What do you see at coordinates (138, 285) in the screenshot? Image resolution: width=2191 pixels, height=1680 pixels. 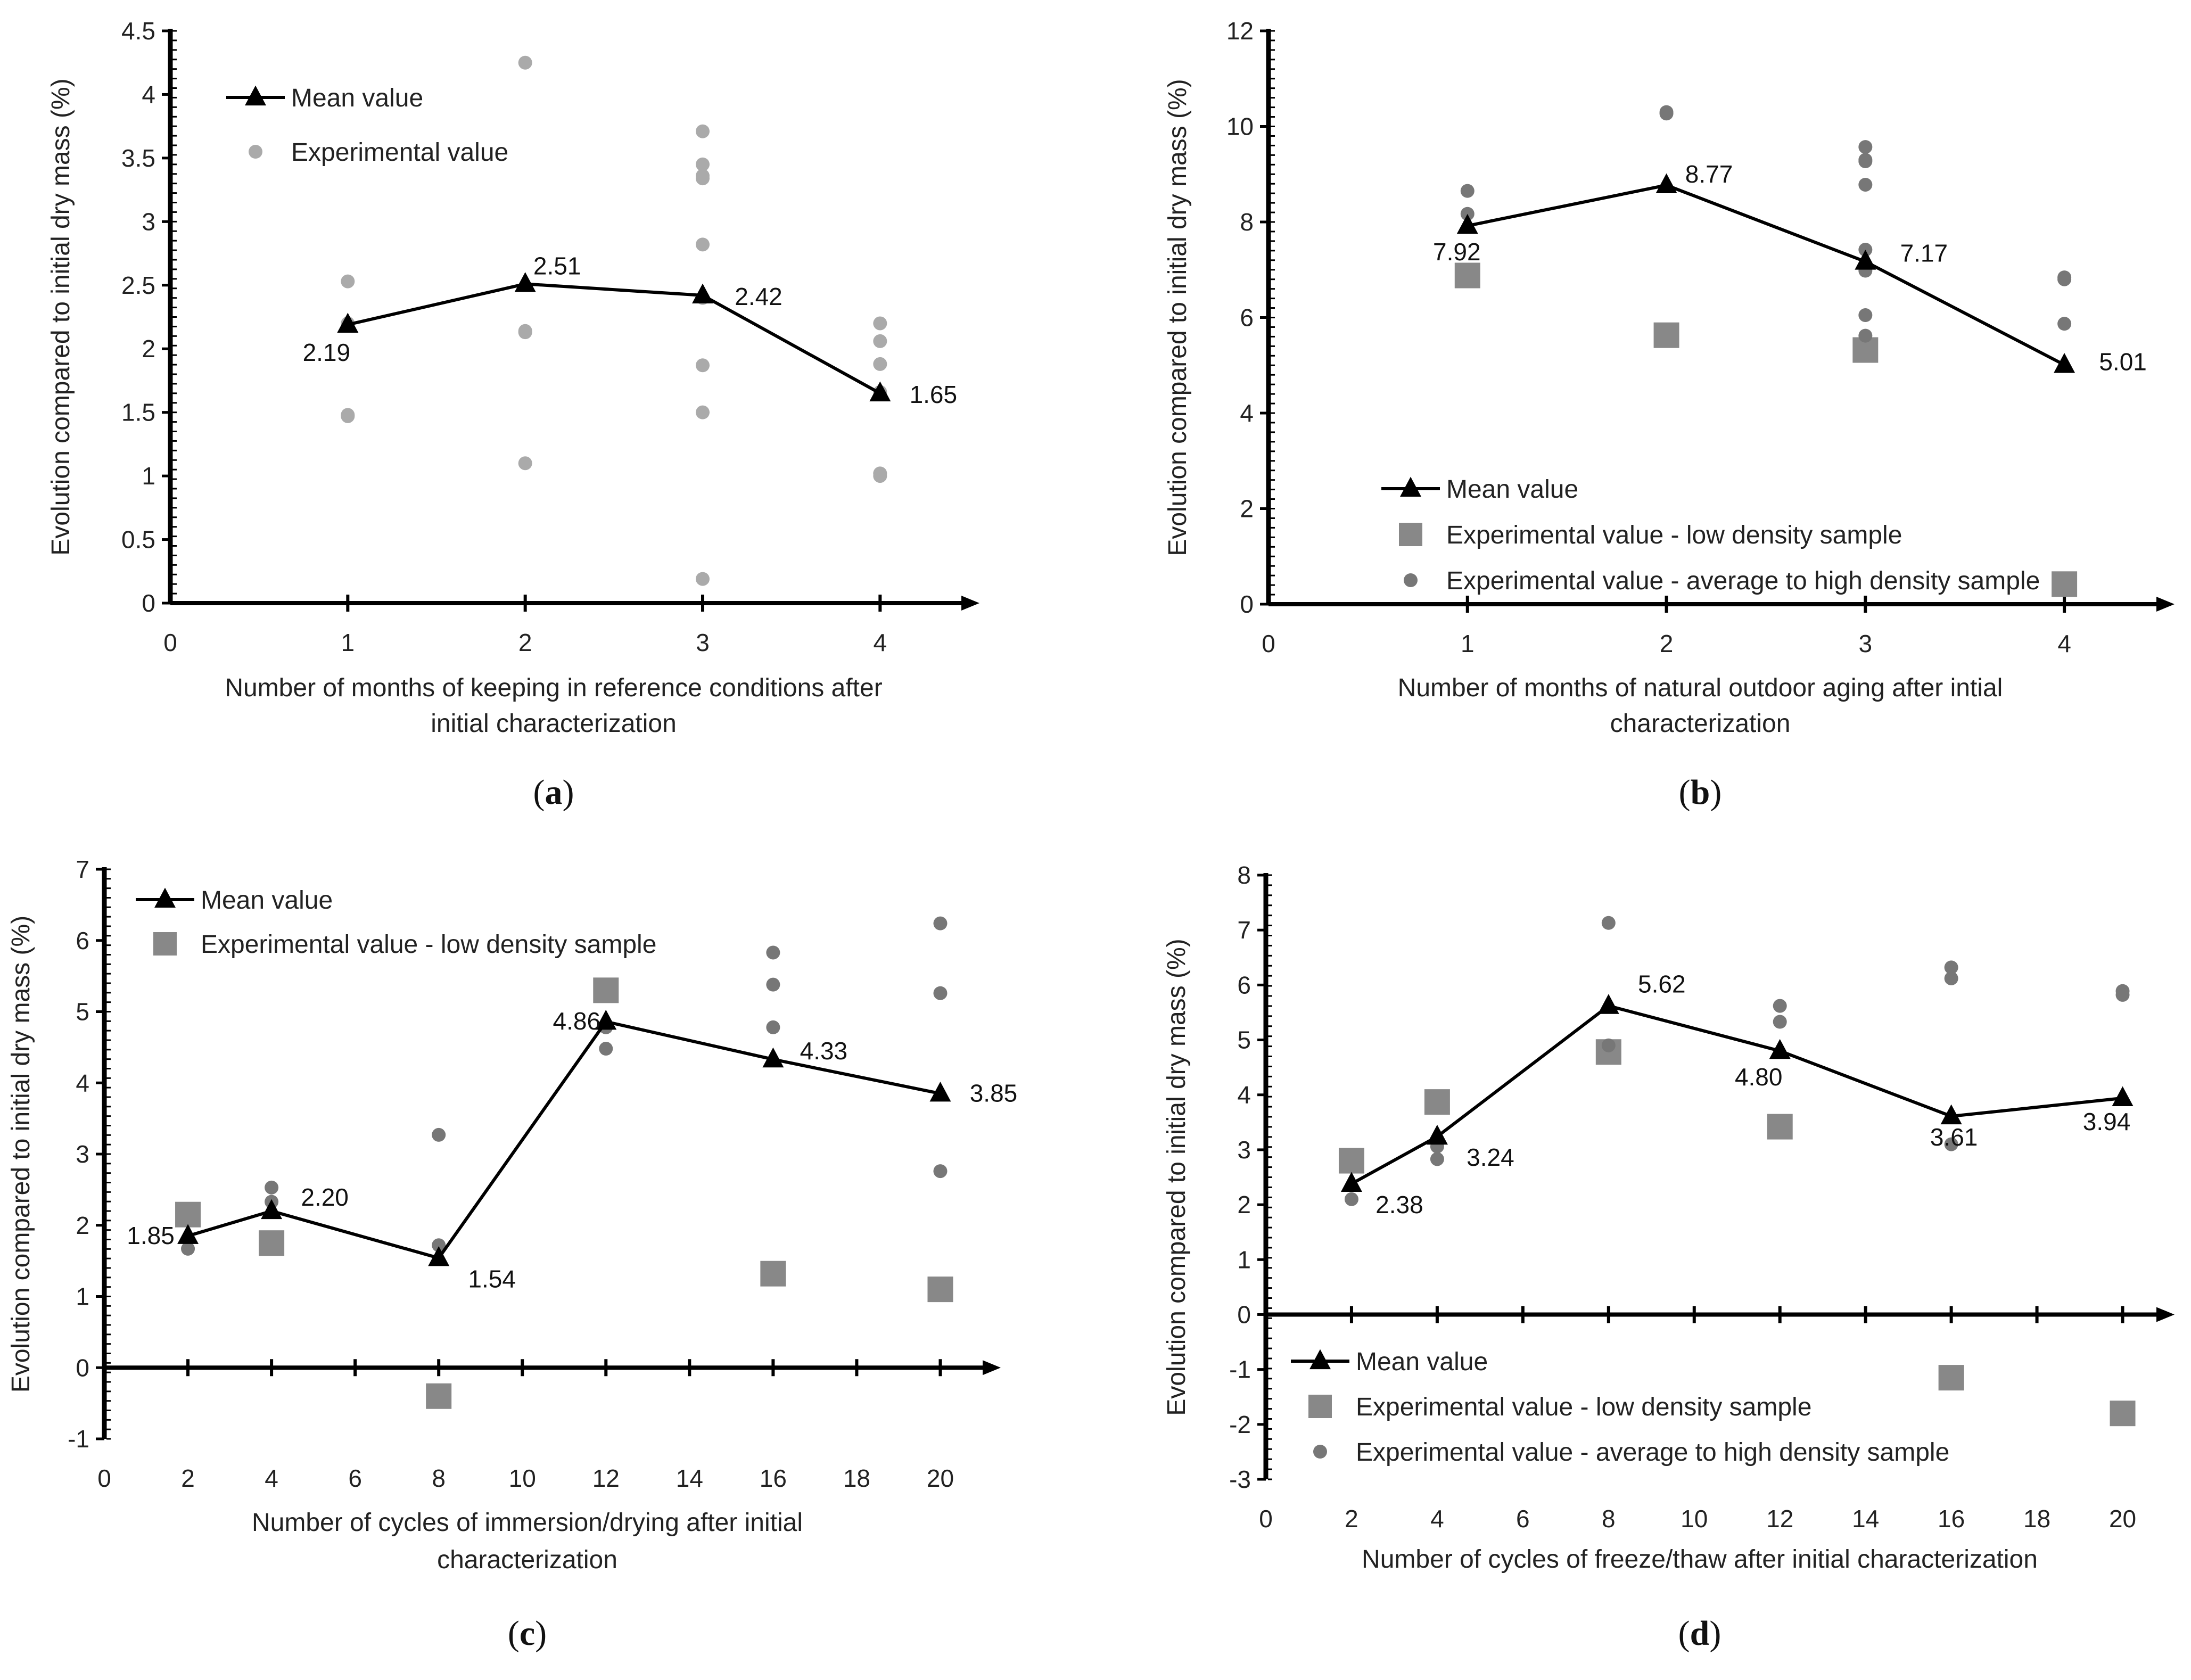 I see `y-tick-label: 2.5` at bounding box center [138, 285].